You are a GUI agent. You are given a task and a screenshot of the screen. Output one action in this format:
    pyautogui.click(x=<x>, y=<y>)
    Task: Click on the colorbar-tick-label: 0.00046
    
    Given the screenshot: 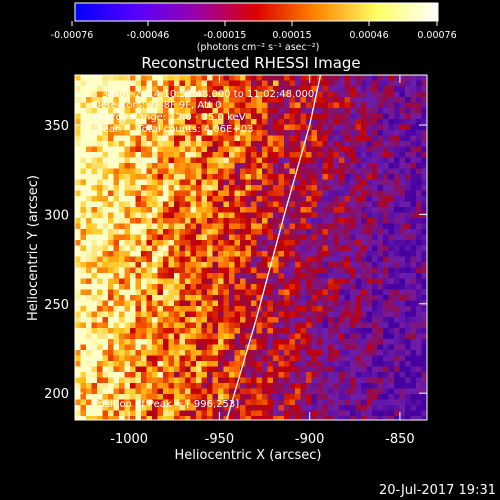 What is the action you would take?
    pyautogui.click(x=368, y=35)
    